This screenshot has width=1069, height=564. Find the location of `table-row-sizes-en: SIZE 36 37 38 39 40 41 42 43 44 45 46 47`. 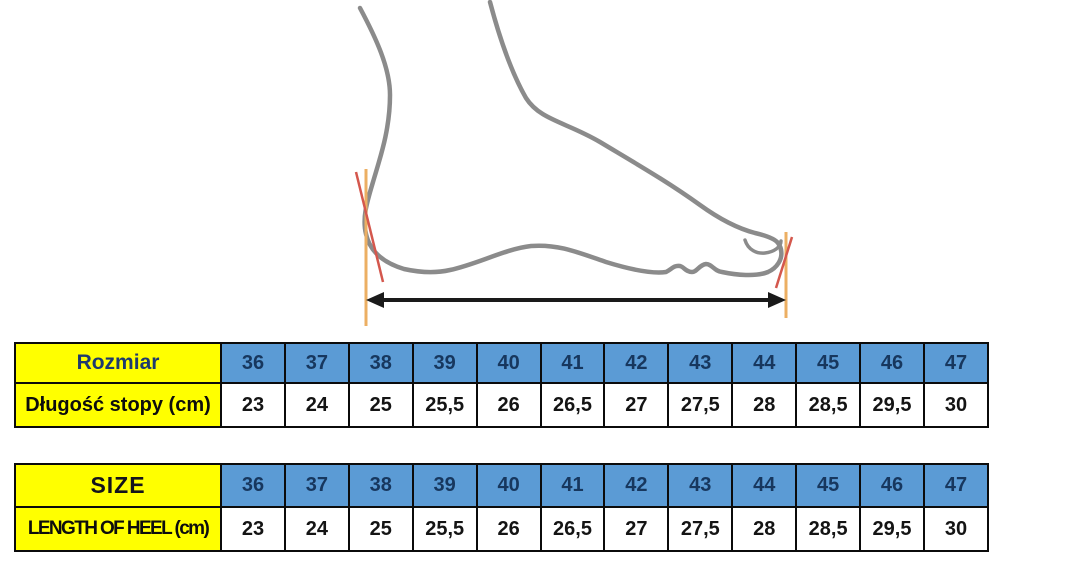

table-row-sizes-en: SIZE 36 37 38 39 40 41 42 43 44 45 46 47 is located at coordinates (502, 485).